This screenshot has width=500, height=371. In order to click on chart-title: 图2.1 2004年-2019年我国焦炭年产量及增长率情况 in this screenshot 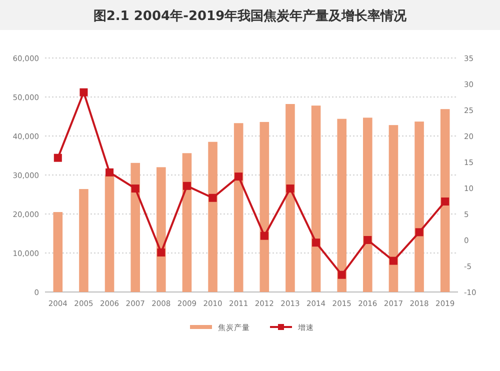, I will do `click(250, 16)`.